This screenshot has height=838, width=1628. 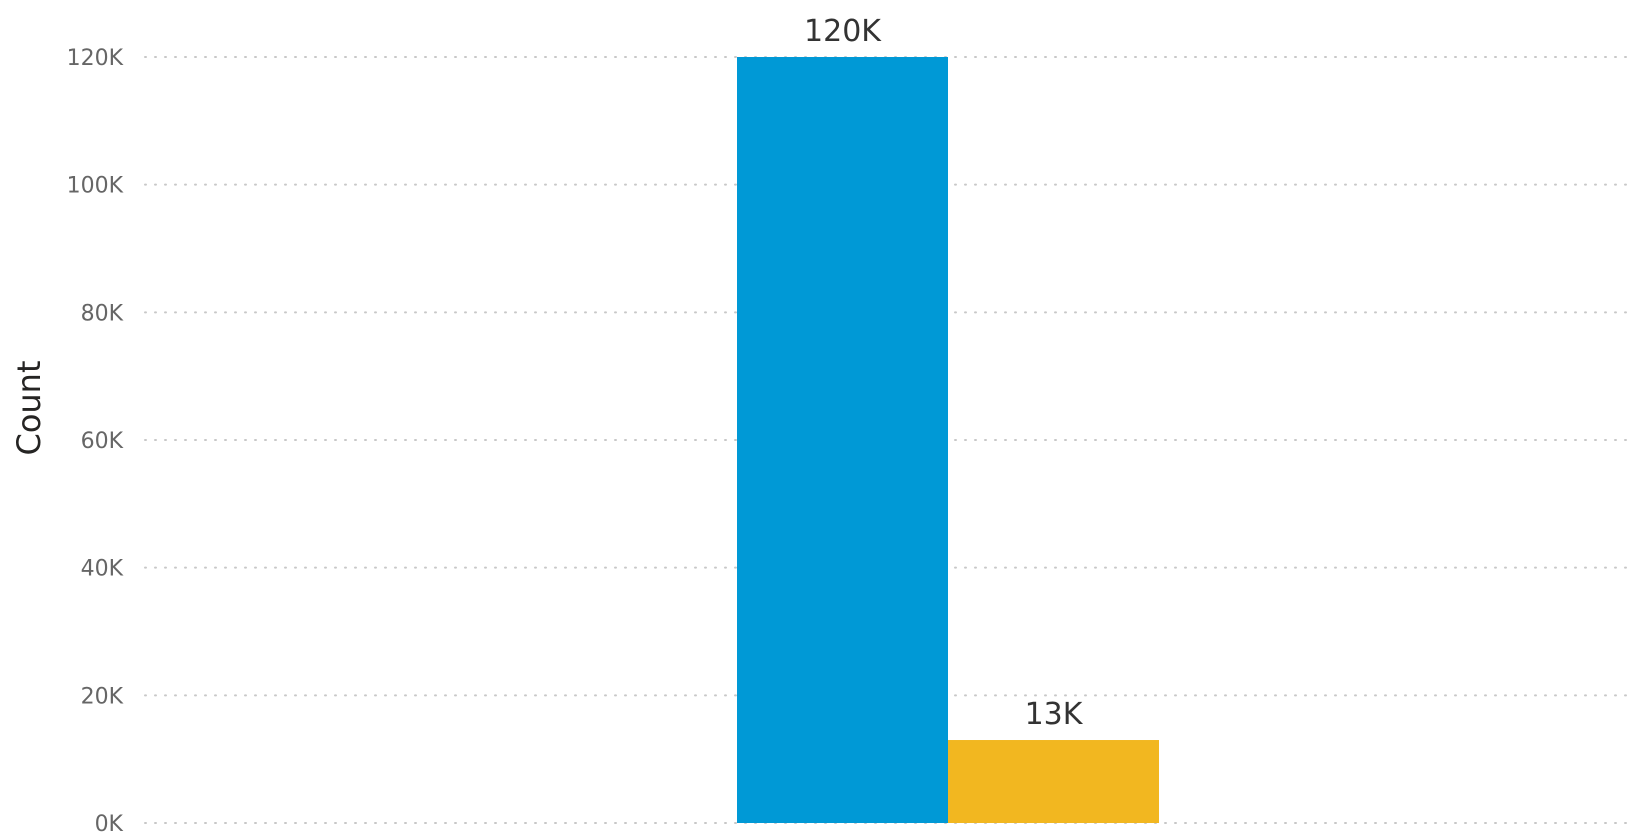 What do you see at coordinates (102, 313) in the screenshot?
I see `y-tick-label: 80K` at bounding box center [102, 313].